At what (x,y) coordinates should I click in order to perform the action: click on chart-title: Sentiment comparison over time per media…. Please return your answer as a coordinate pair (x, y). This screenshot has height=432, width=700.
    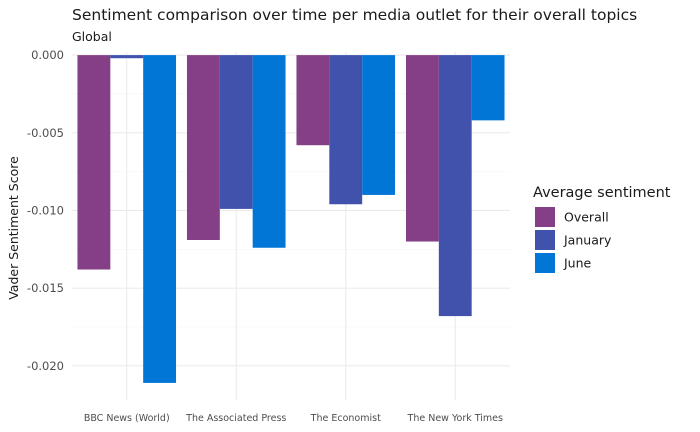
    Looking at the image, I should click on (354, 15).